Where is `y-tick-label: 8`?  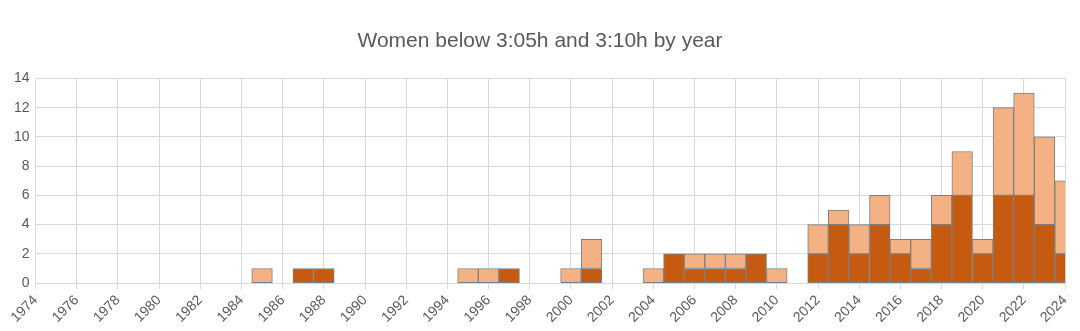 y-tick-label: 8 is located at coordinates (25, 164).